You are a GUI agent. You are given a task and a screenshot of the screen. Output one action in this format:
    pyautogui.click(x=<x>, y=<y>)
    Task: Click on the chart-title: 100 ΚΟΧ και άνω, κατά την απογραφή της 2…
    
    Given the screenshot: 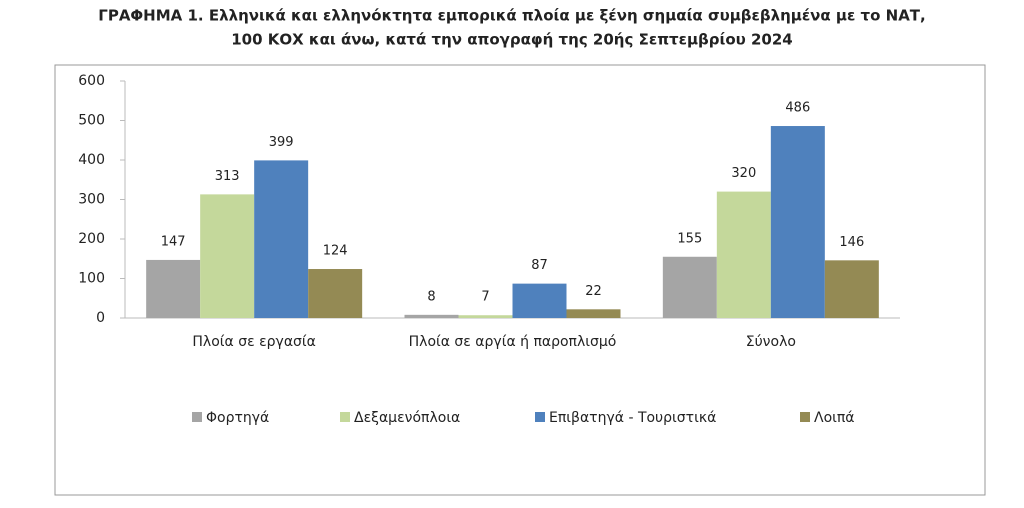 What is the action you would take?
    pyautogui.click(x=512, y=40)
    